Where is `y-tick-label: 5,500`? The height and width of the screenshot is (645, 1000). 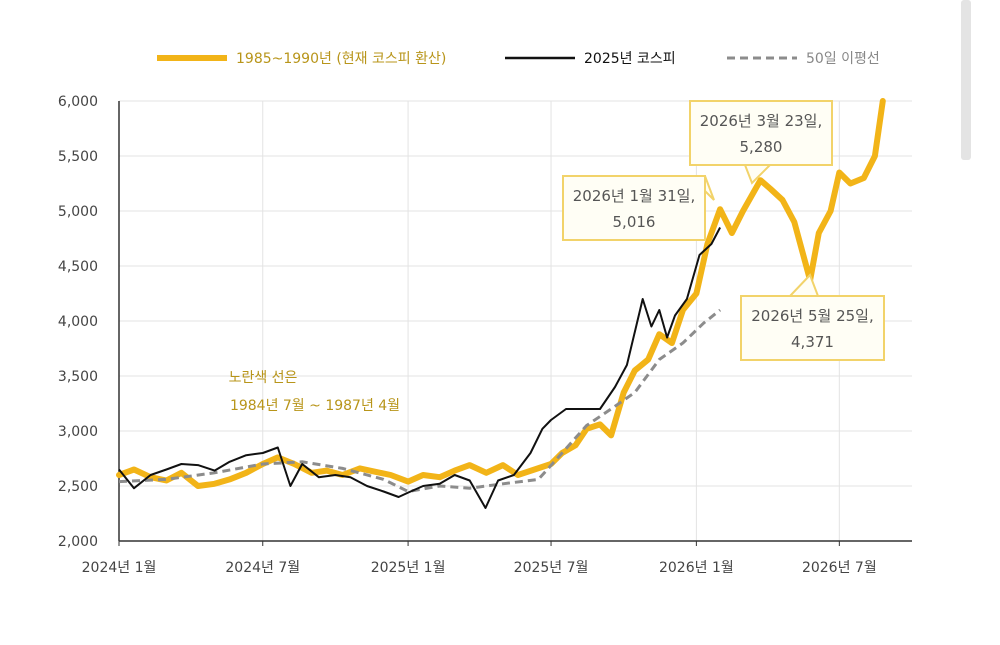 y-tick-label: 5,500 is located at coordinates (78, 157).